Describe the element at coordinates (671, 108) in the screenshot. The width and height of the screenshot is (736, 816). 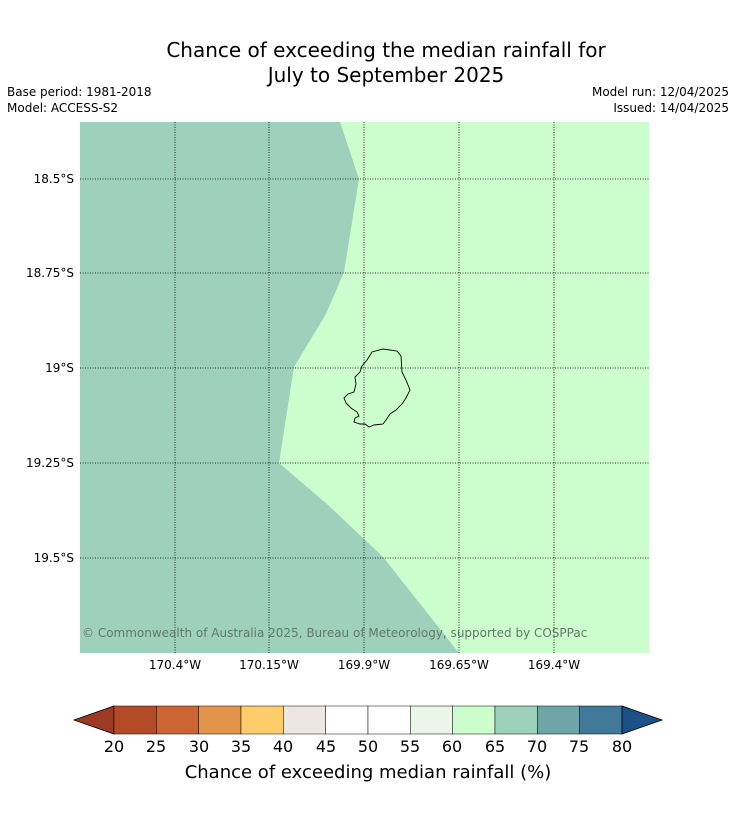
I see `issued-date: Issued: 14/04/2025` at that location.